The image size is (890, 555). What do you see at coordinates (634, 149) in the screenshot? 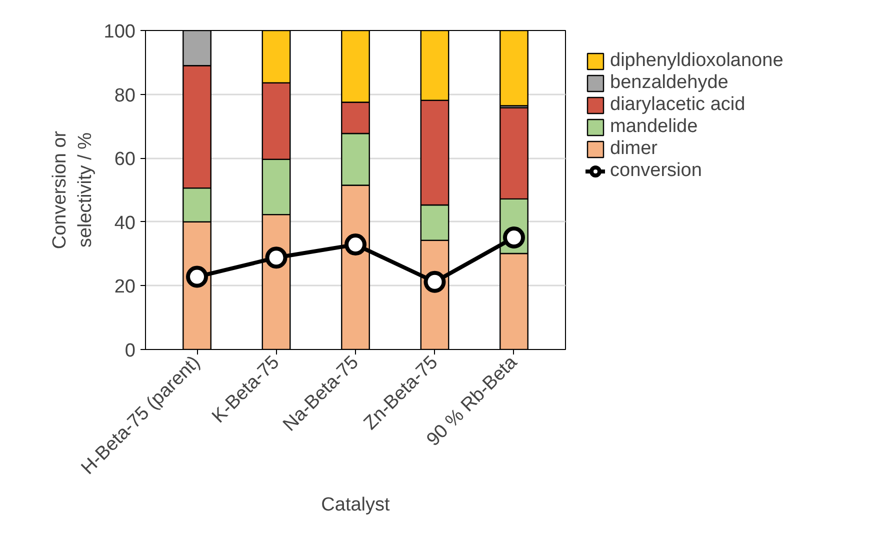
I see `legend-label: dimer` at bounding box center [634, 149].